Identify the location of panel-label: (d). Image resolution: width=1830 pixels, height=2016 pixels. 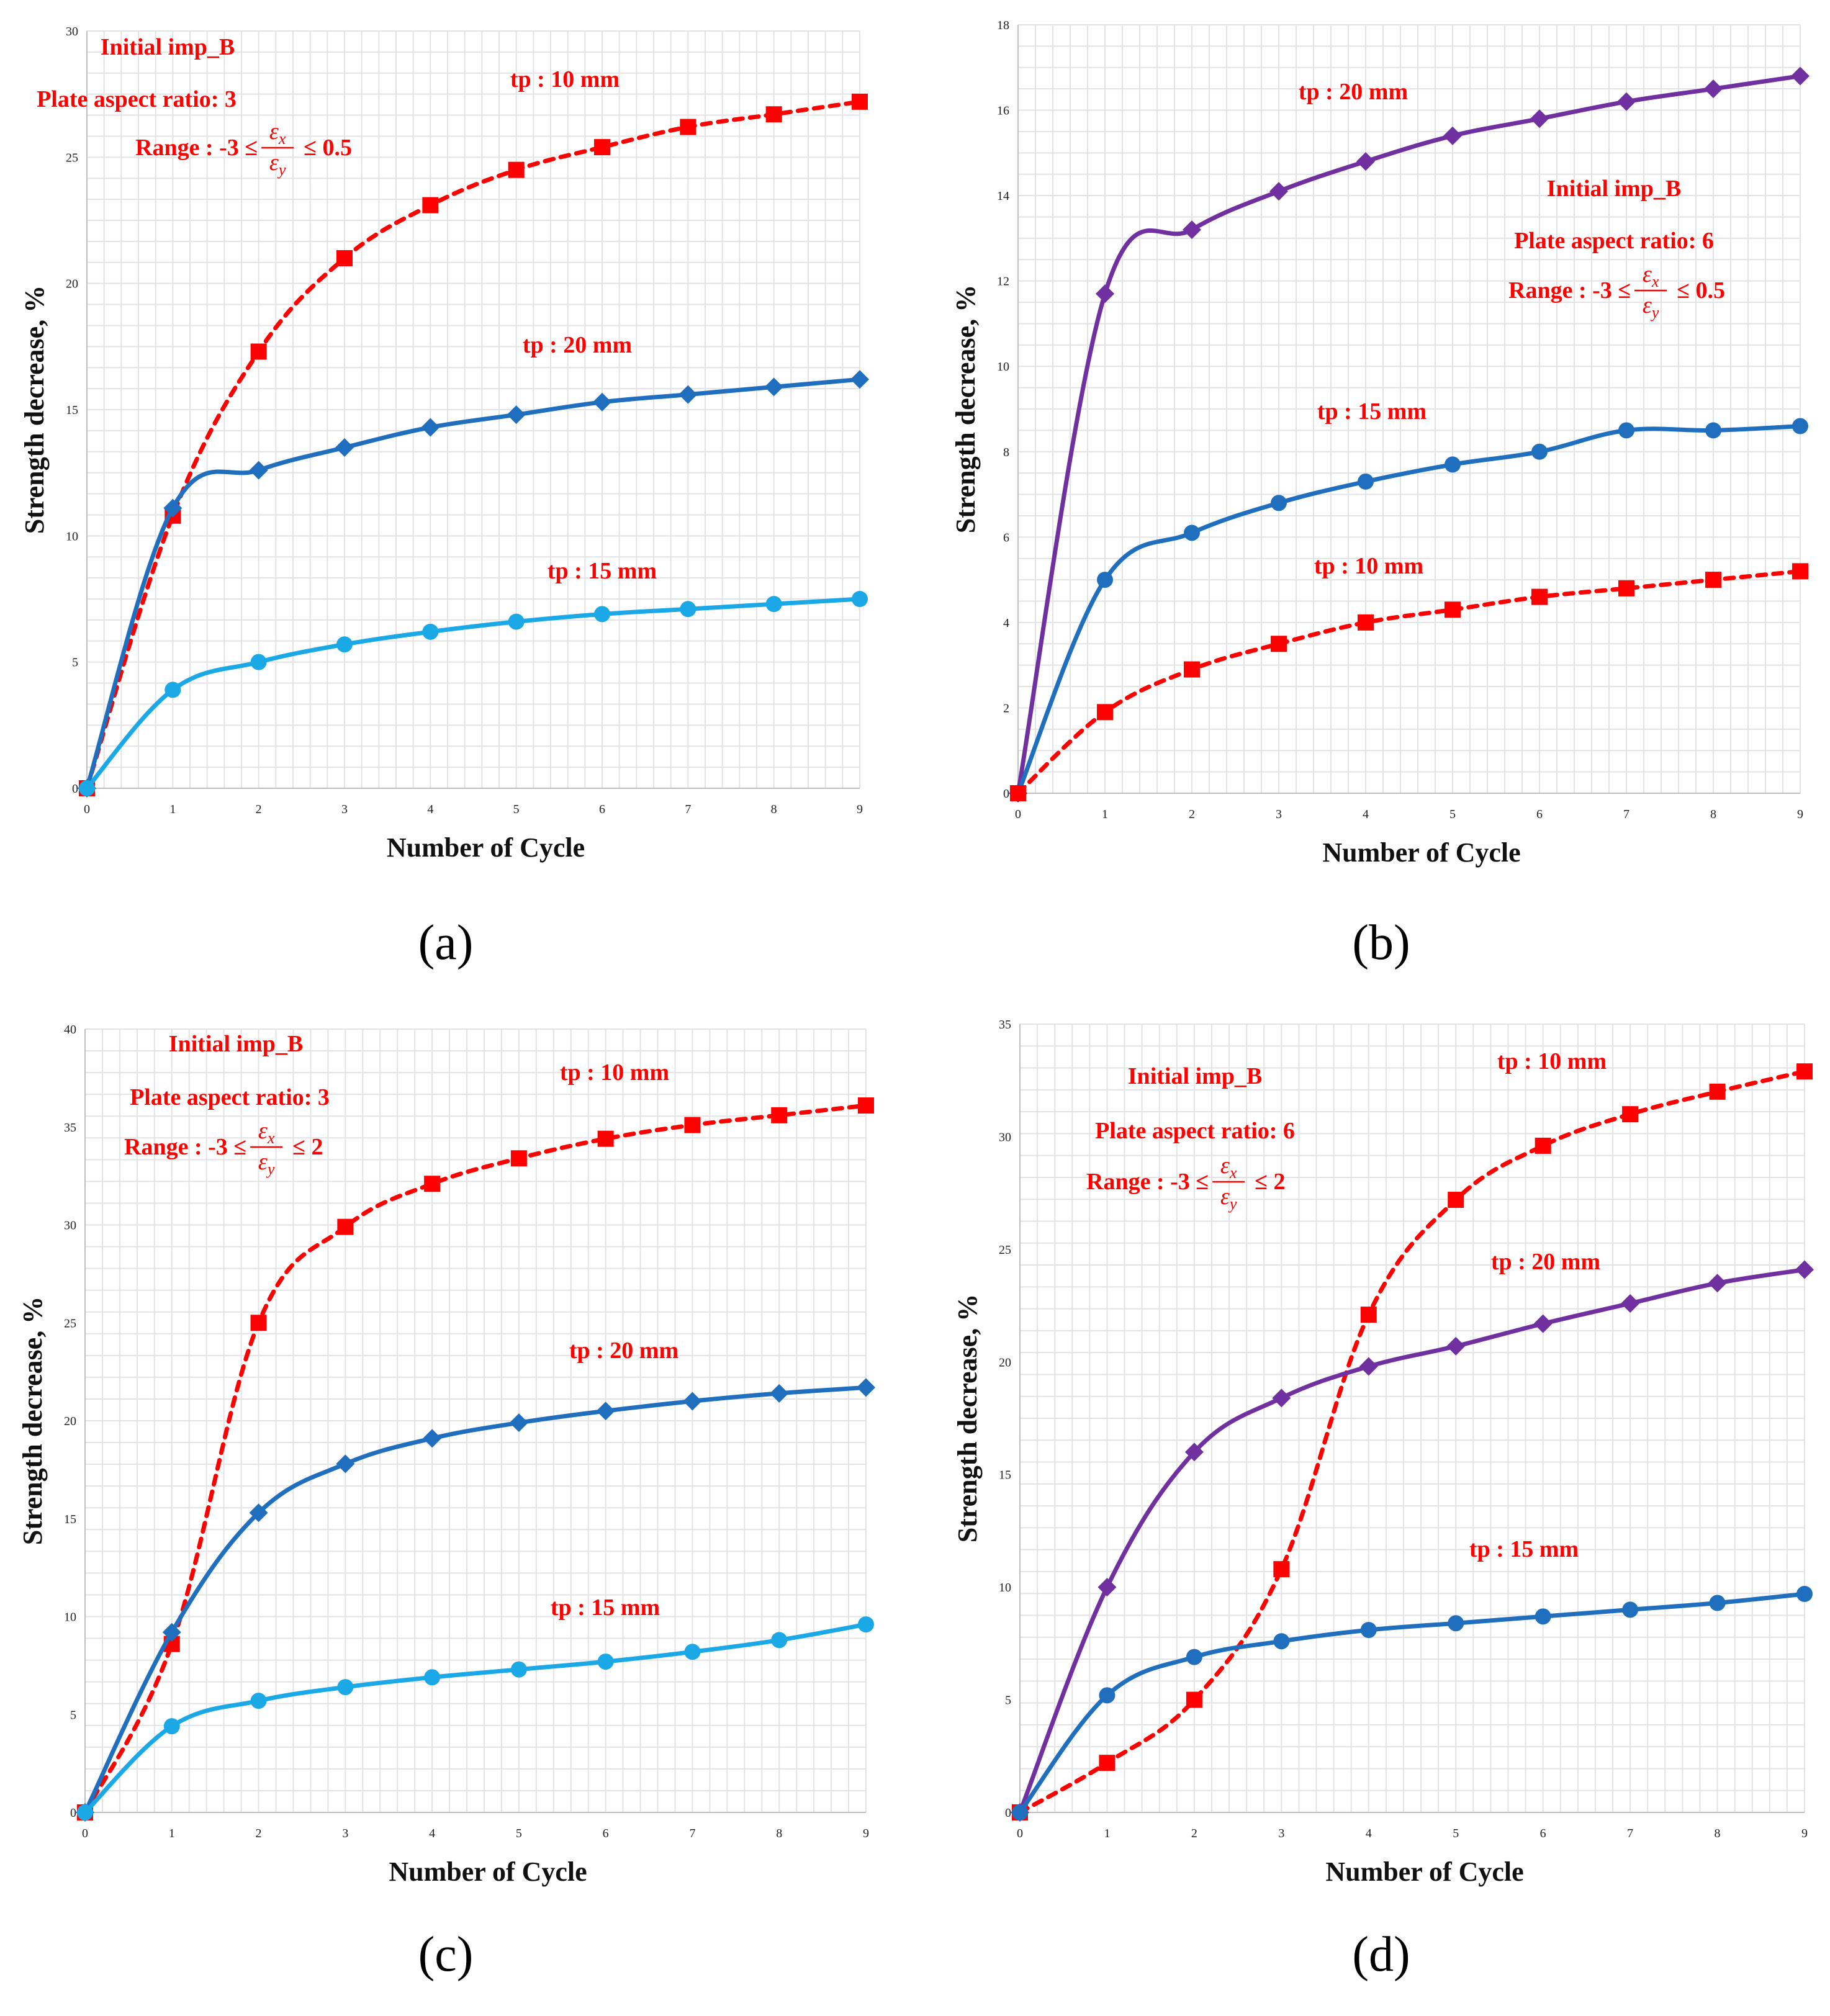
(1381, 1955).